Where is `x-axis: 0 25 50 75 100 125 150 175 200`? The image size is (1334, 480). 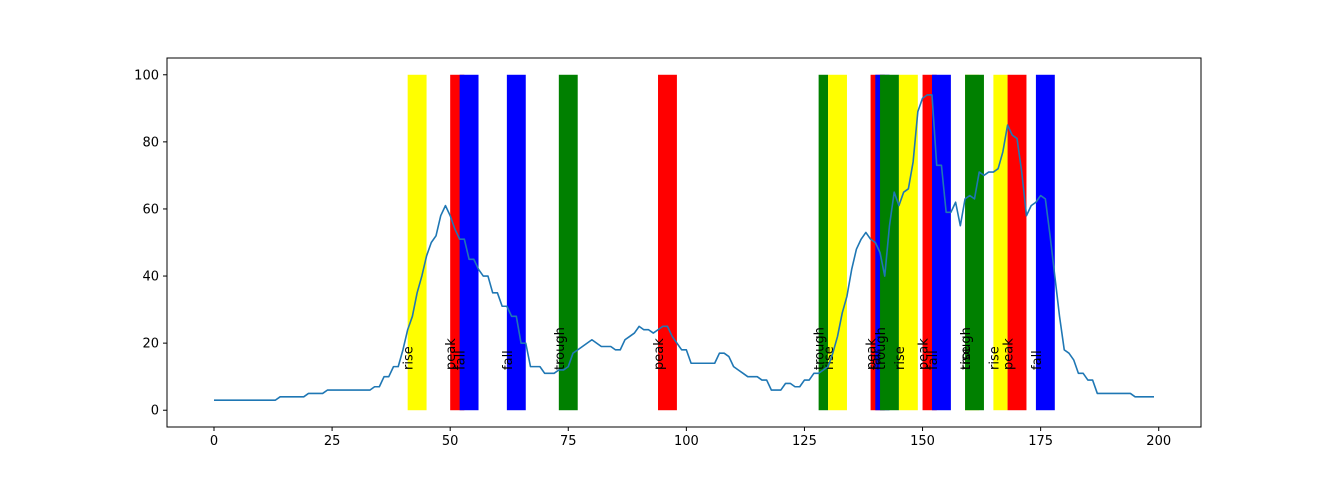
x-axis: 0 25 50 75 100 125 150 175 200 is located at coordinates (690, 438).